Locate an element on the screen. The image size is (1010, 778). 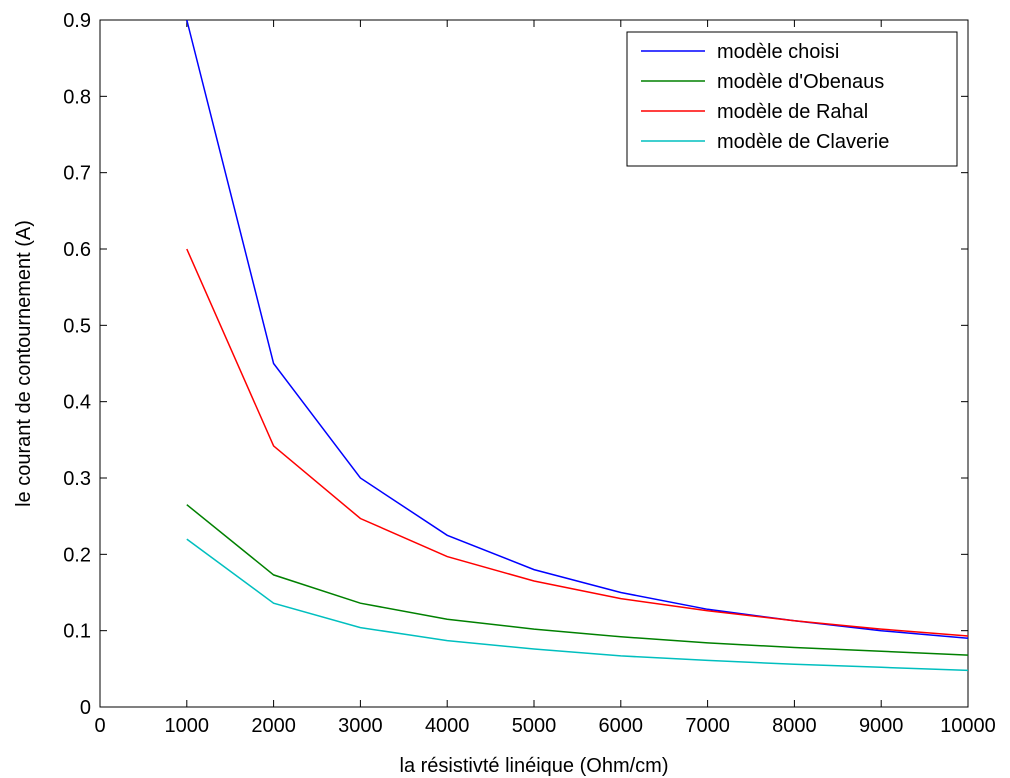
x-tick-label: 2000 is located at coordinates (273, 726).